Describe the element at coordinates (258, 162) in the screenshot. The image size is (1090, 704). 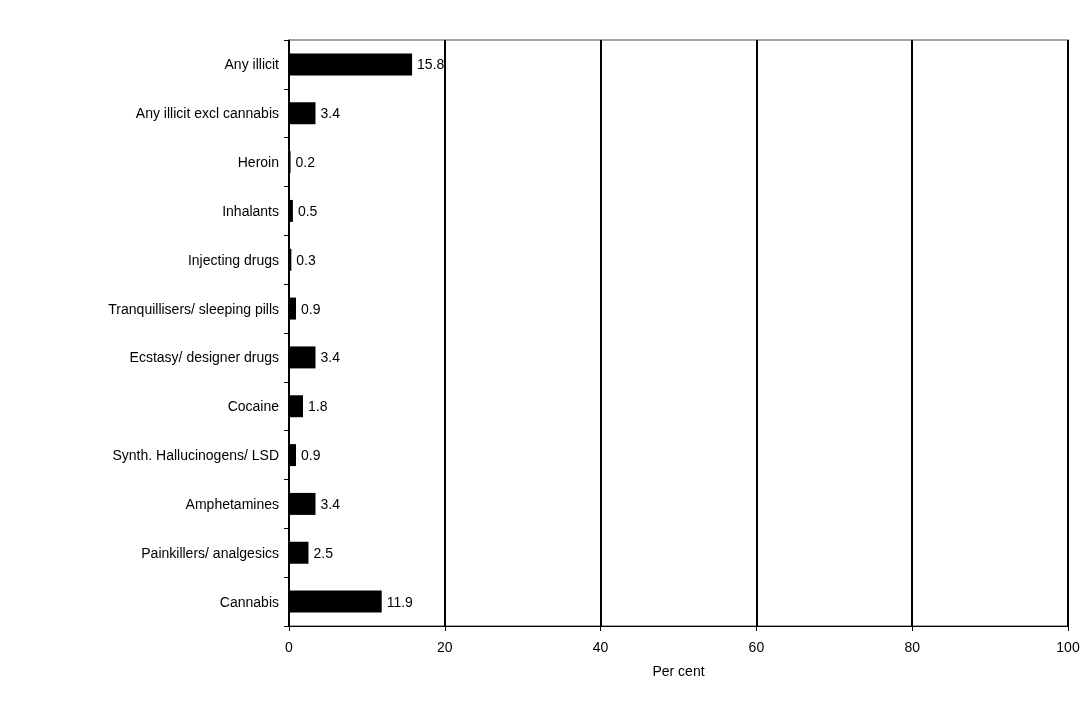
I see `y-tick-label: Heroin` at that location.